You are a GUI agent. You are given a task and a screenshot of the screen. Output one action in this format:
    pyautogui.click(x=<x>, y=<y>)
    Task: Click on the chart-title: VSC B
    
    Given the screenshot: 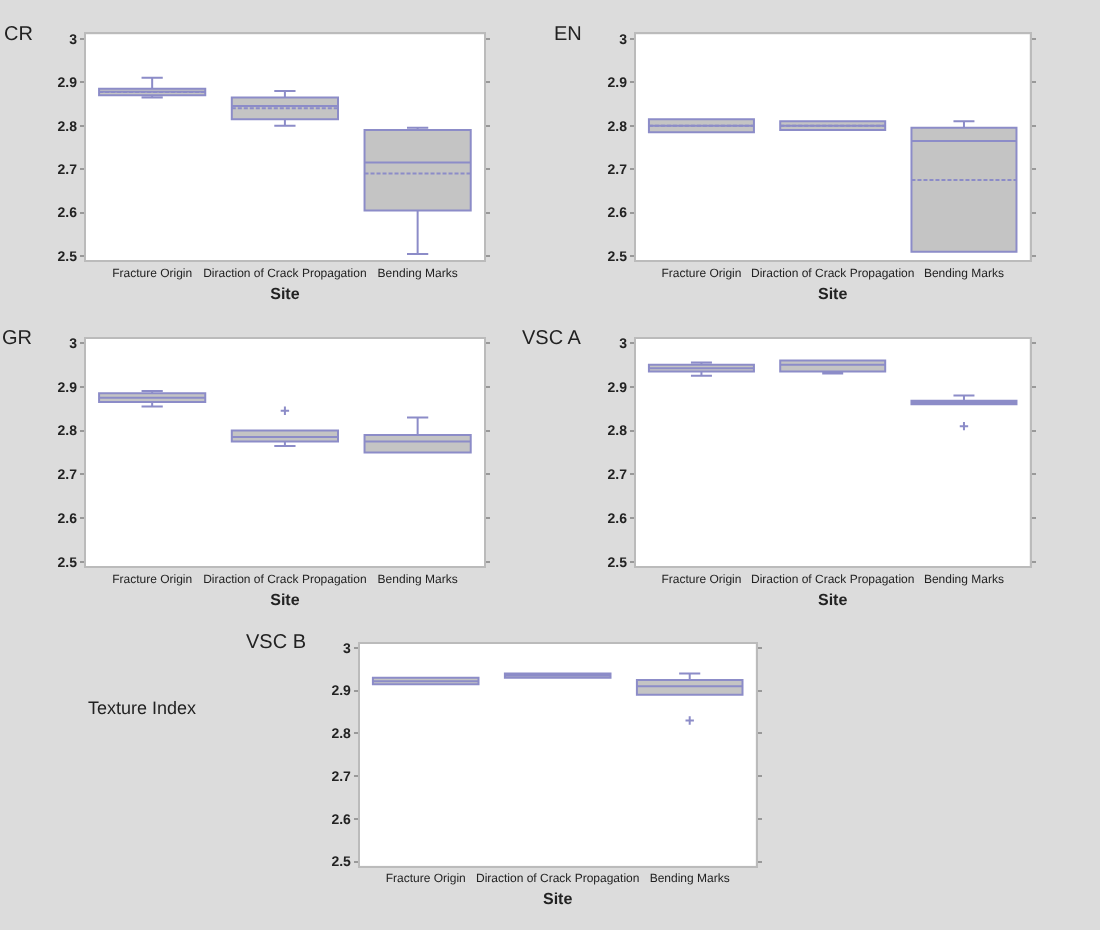 What is the action you would take?
    pyautogui.click(x=276, y=643)
    